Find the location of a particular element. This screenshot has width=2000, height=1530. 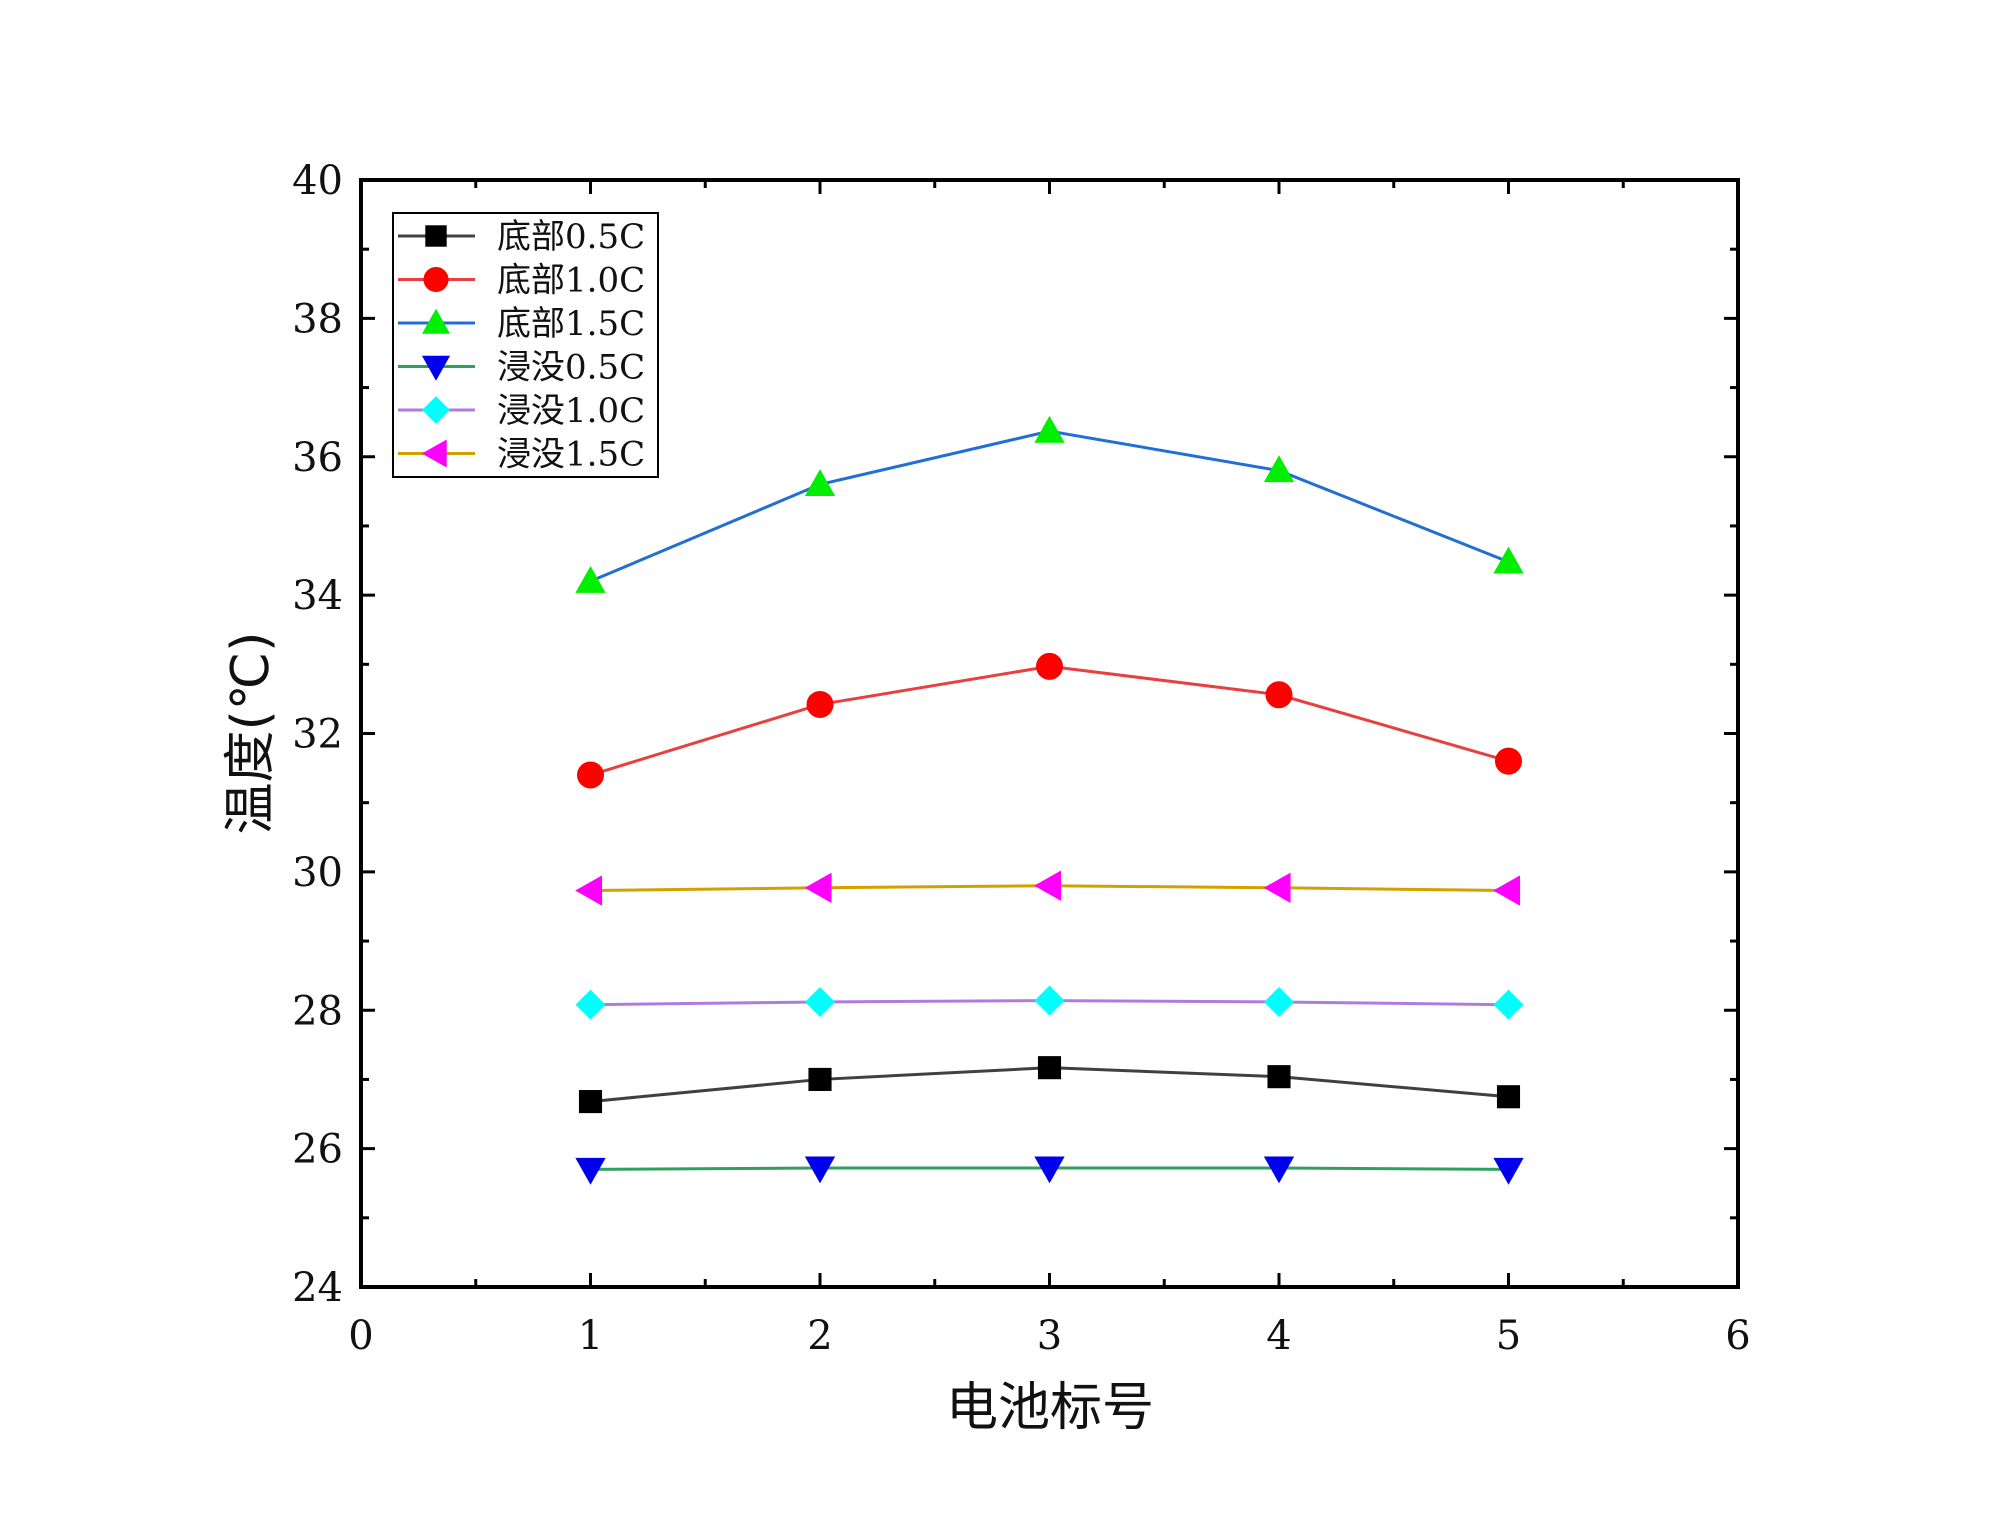

y-tick-label: 40 is located at coordinates (317, 181).